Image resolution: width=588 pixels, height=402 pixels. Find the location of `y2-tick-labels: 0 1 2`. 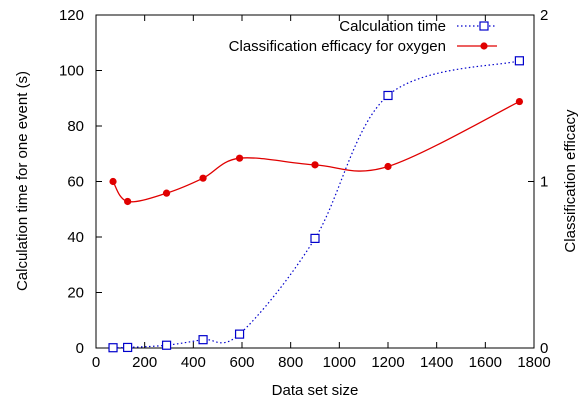

y2-tick-labels: 0 1 2 is located at coordinates (544, 182).